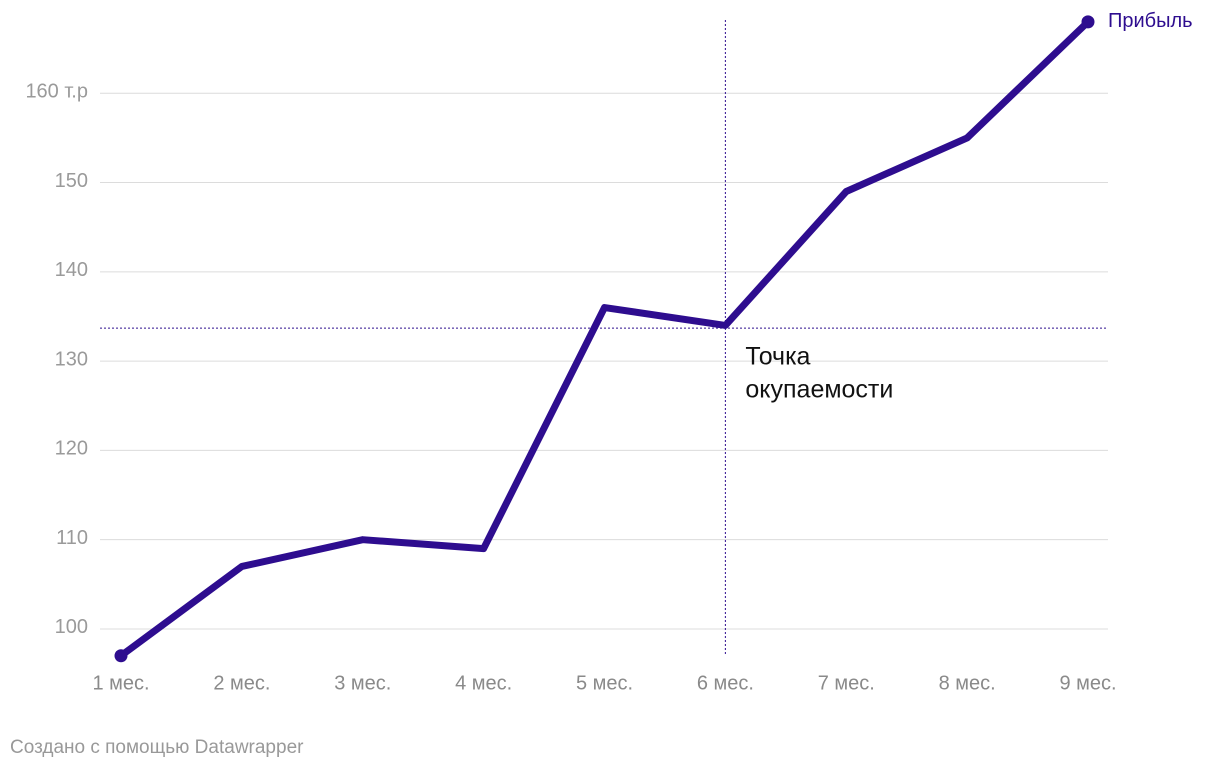 This screenshot has width=1220, height=772. I want to click on y-tick-label: 150, so click(71, 181).